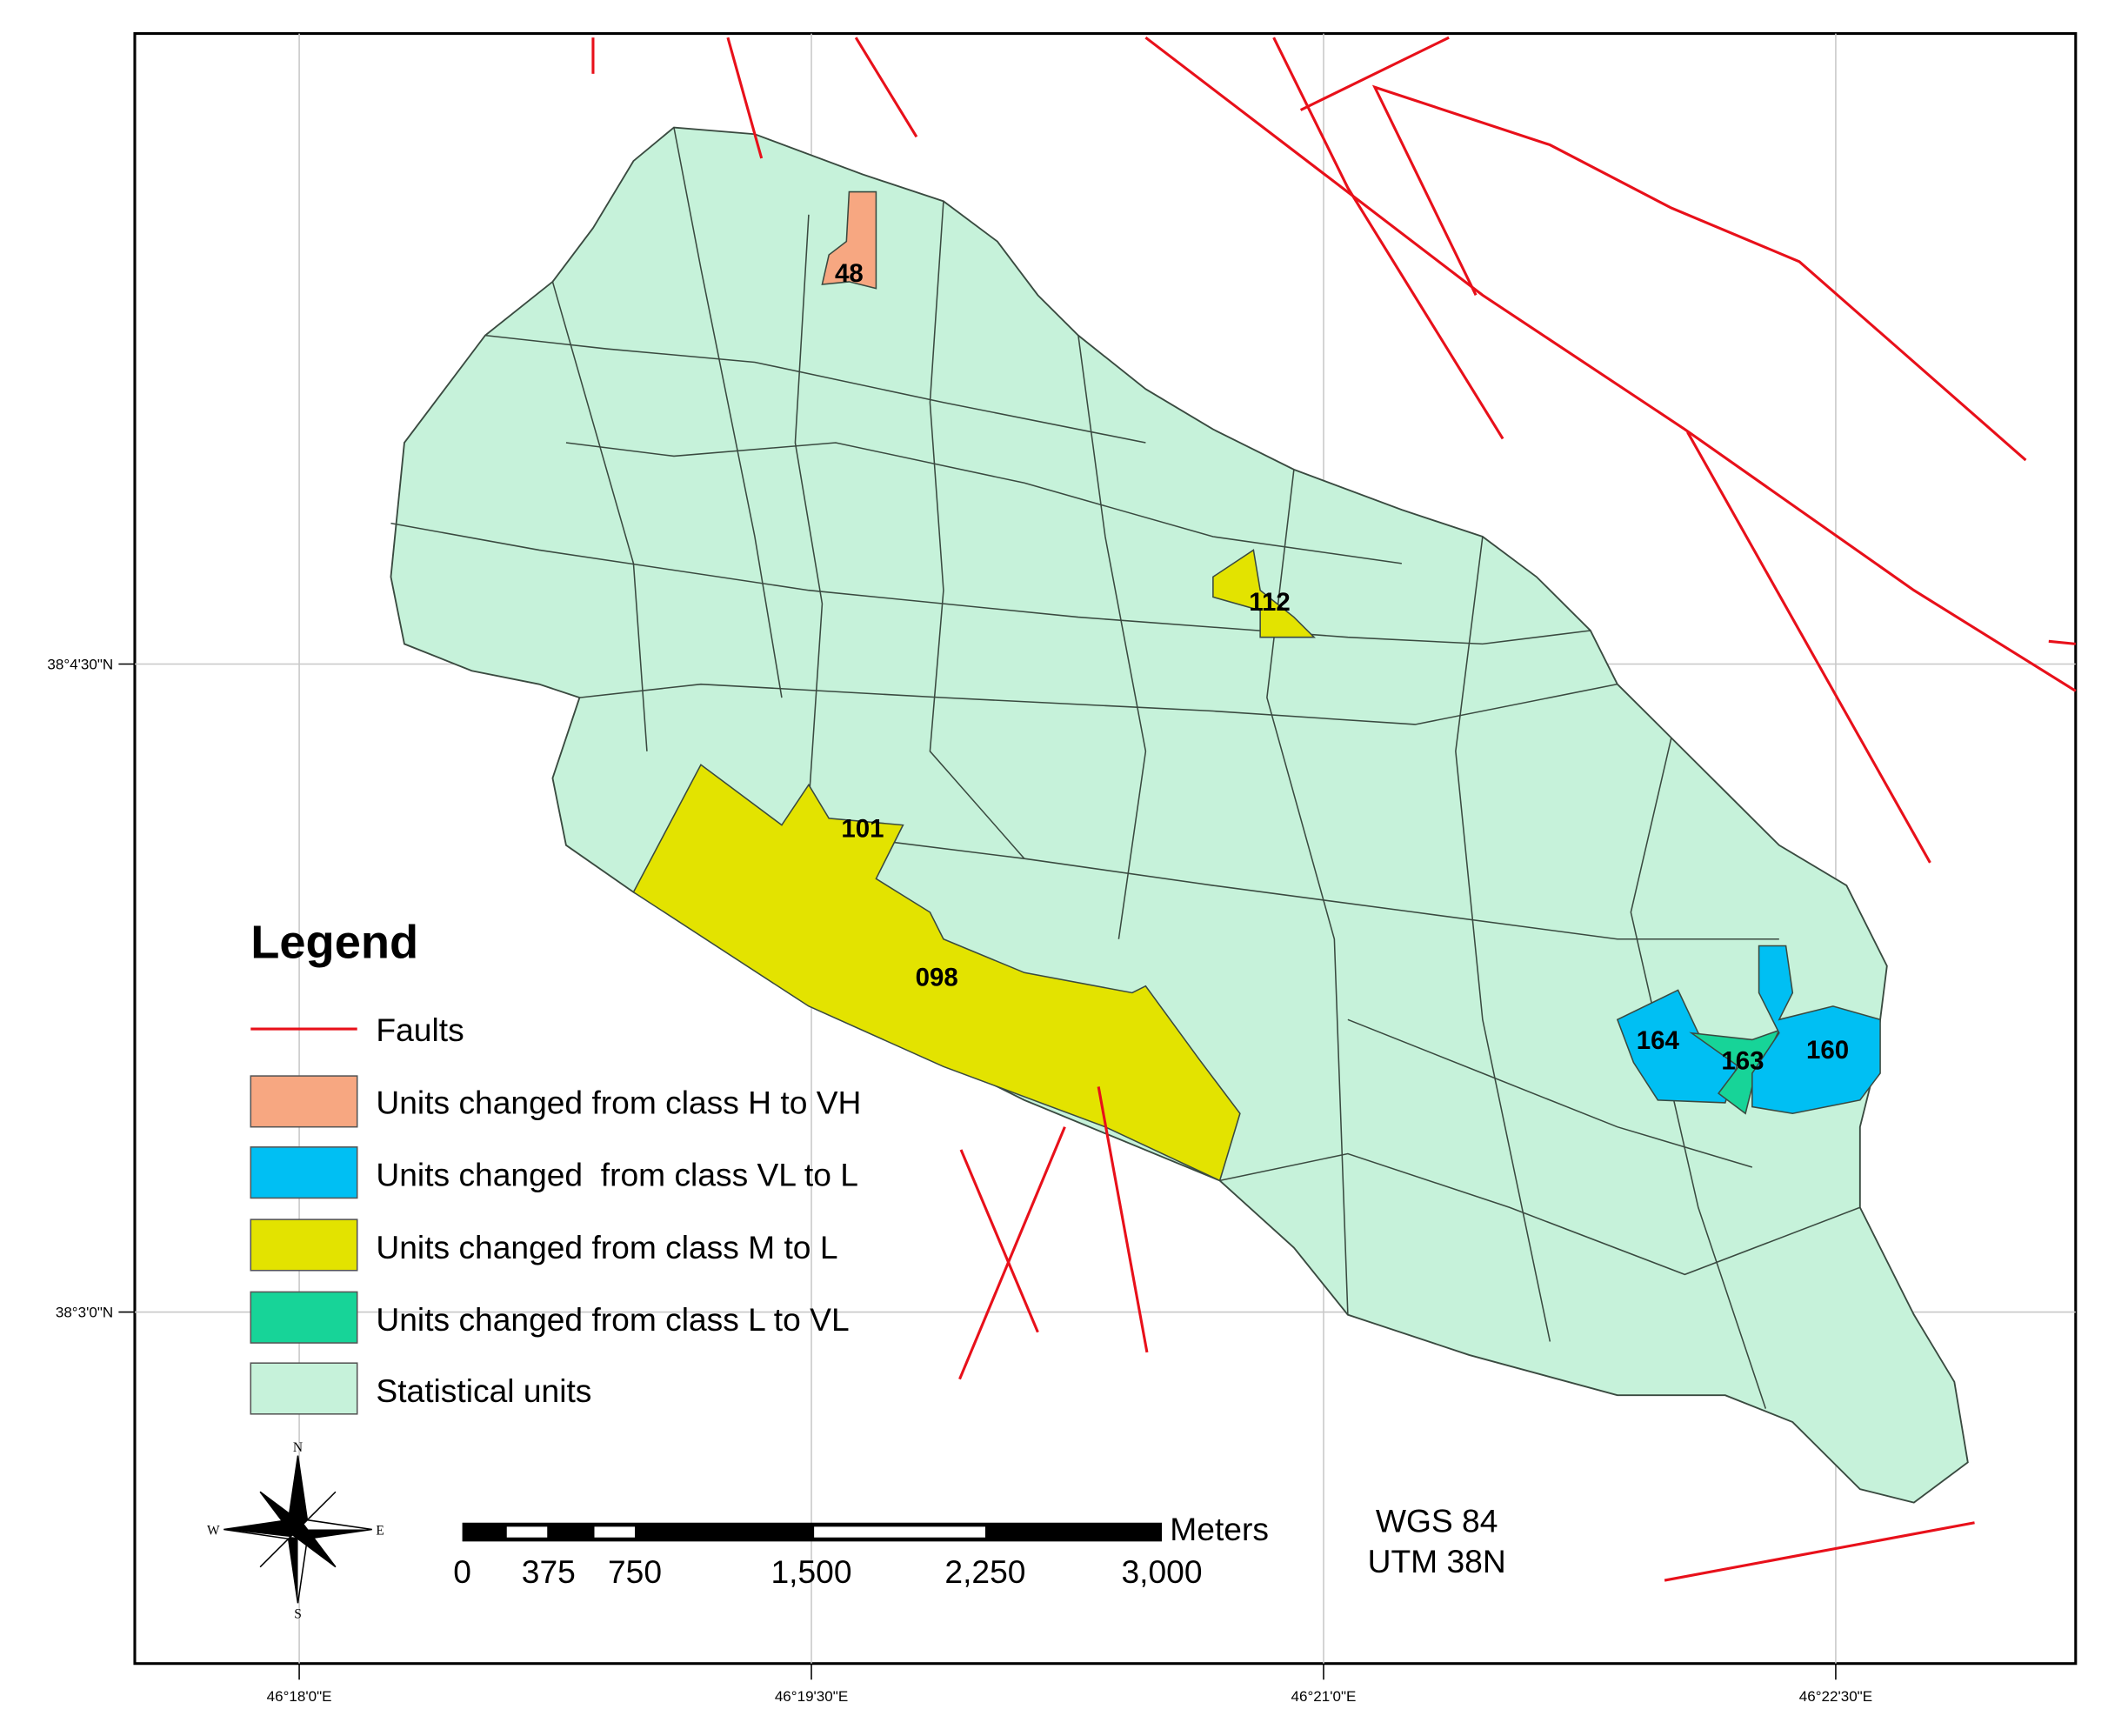  Describe the element at coordinates (984, 1571) in the screenshot. I see `scale-label: 2,250` at that location.